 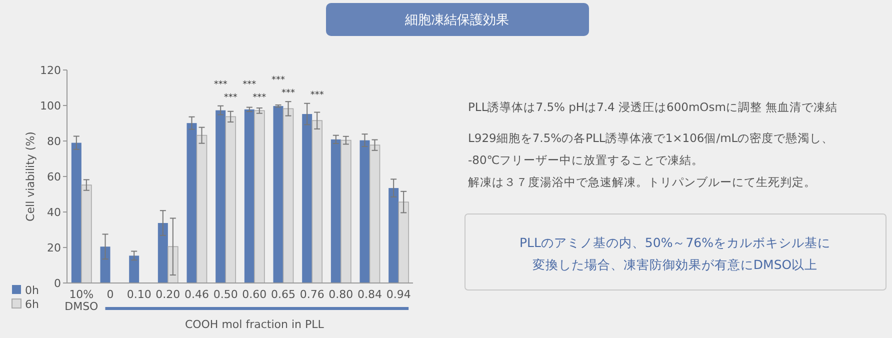 I want to click on text: L929細胞を7.5%の各PLL誘導体液で1×106個/mLの密度で懸濁し、, so click(x=651, y=138).